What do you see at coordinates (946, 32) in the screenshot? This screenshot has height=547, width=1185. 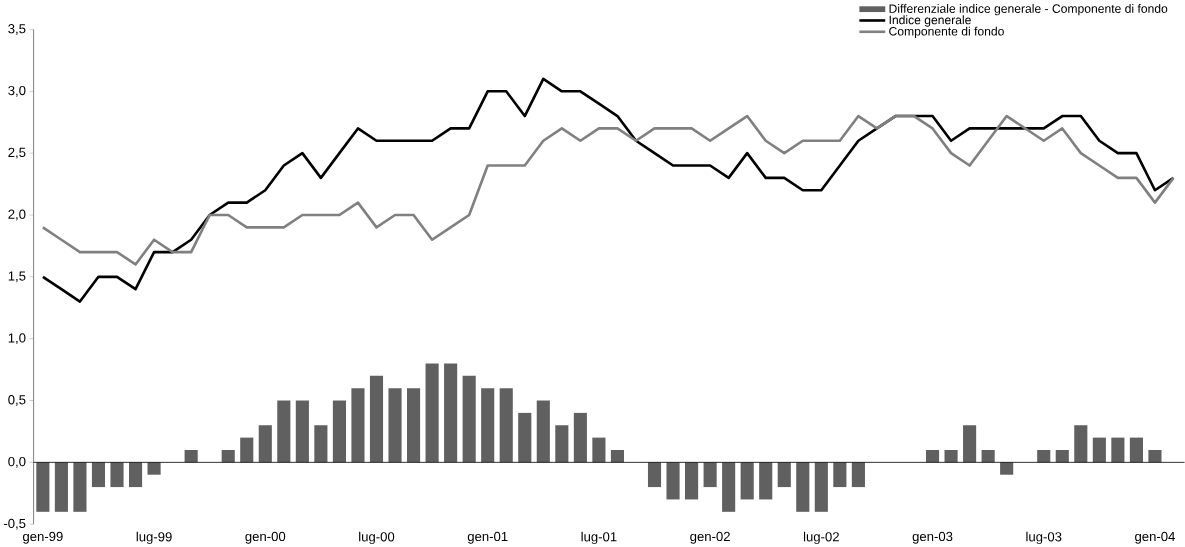 I see `legend-label: Componente di fondo` at bounding box center [946, 32].